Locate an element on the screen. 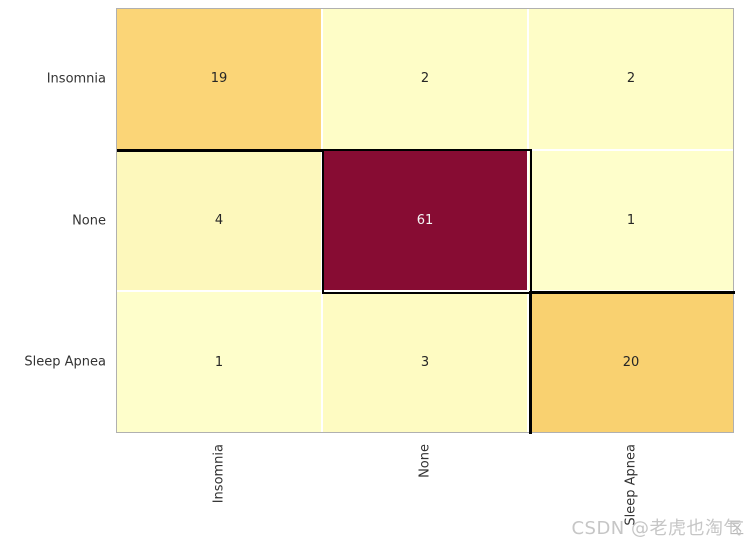 The height and width of the screenshot is (548, 744). heatmap-cell-r1c1: 61 is located at coordinates (425, 220).